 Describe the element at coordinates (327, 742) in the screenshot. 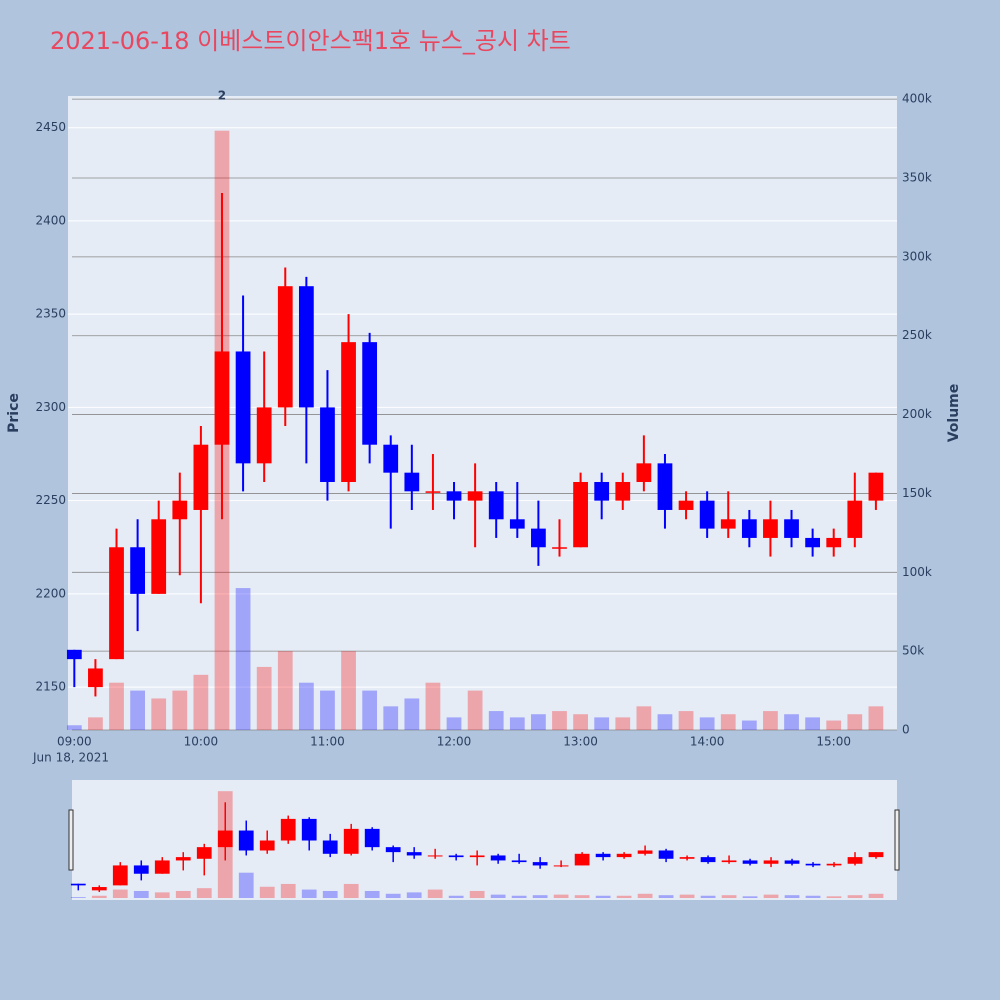

I see `x-tick-label: 11:00` at that location.